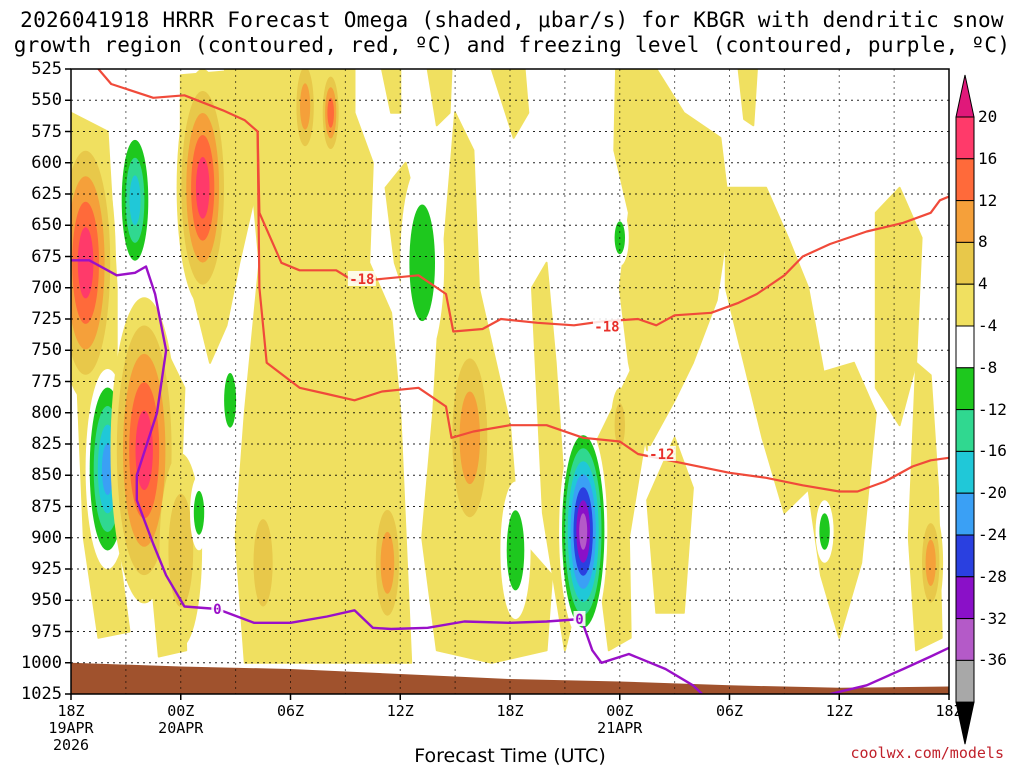 Image resolution: width=1024 pixels, height=768 pixels. What do you see at coordinates (510, 756) in the screenshot?
I see `x-axis-label: Forecast Time (UTC)` at bounding box center [510, 756].